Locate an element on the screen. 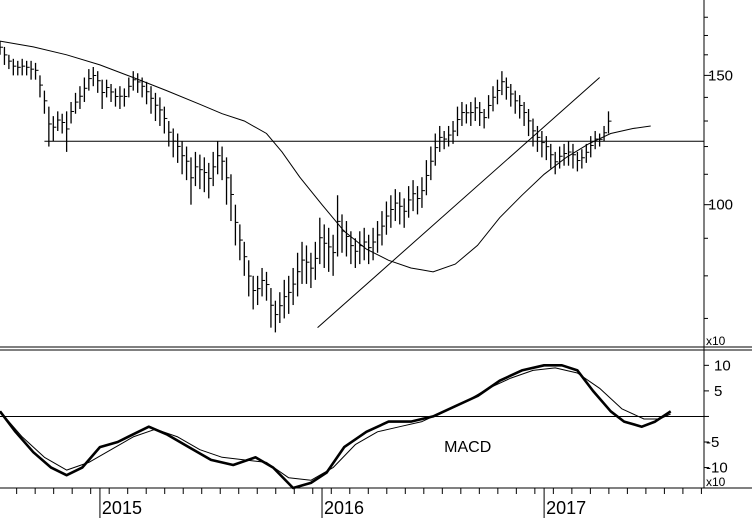 This screenshot has width=752, height=523. x-year-label: 2017 is located at coordinates (566, 508).